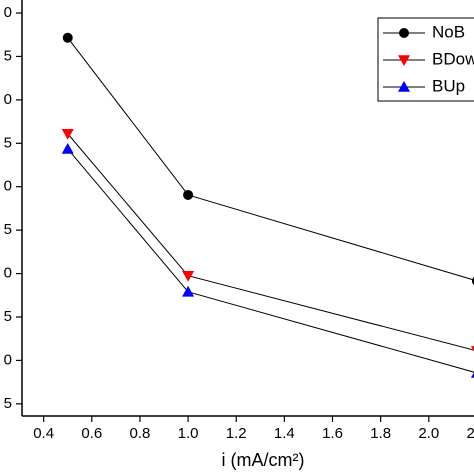  I want to click on legend-label: BUp, so click(448, 85).